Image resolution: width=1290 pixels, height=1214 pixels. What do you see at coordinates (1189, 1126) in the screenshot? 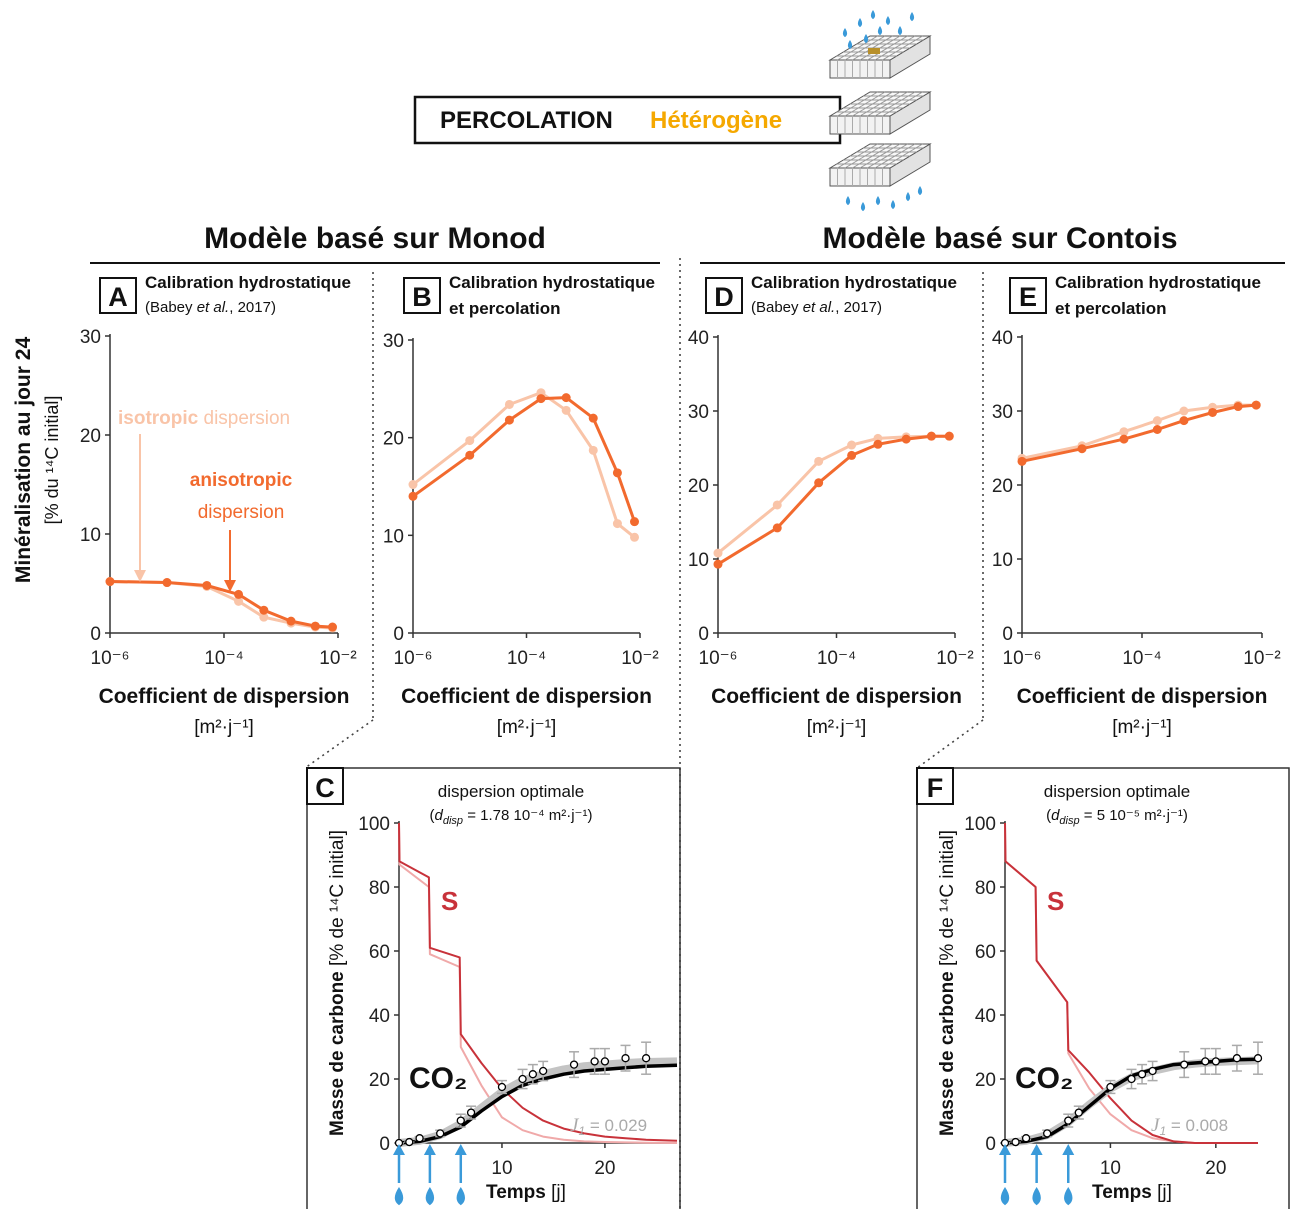
I see `fit-label: J1 = 0.008` at bounding box center [1189, 1126].